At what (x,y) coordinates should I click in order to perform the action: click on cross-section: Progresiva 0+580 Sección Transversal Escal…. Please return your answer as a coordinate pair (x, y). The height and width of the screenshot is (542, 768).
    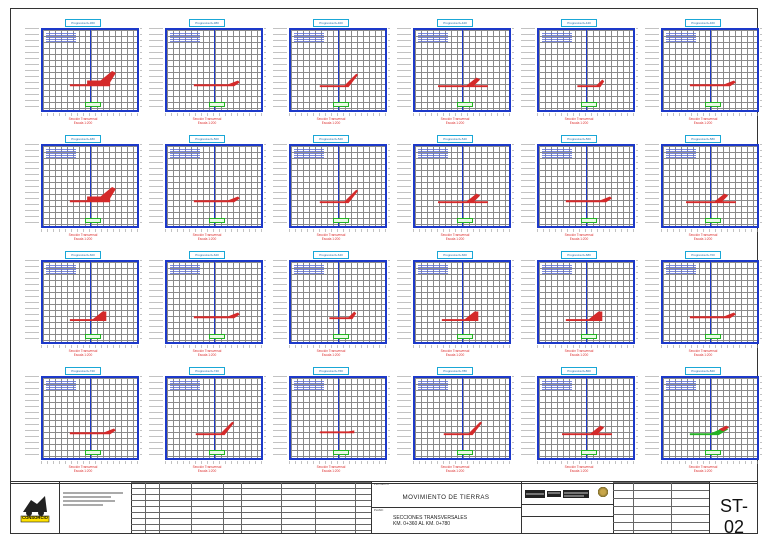
    Looking at the image, I should click on (702, 192).